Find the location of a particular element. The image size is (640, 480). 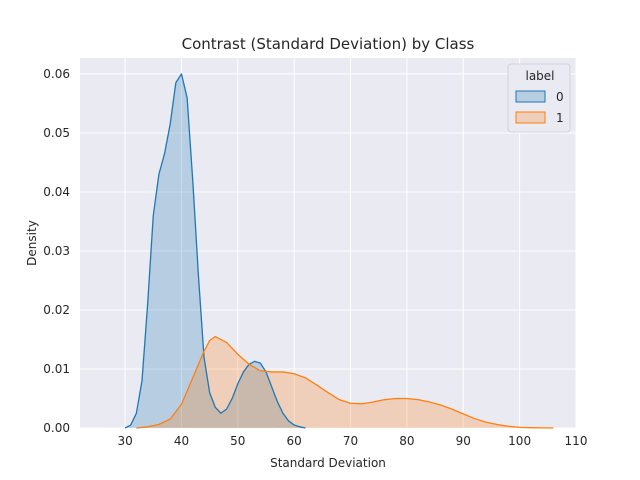

y-tick-label-5: 0.05 is located at coordinates (56, 133).